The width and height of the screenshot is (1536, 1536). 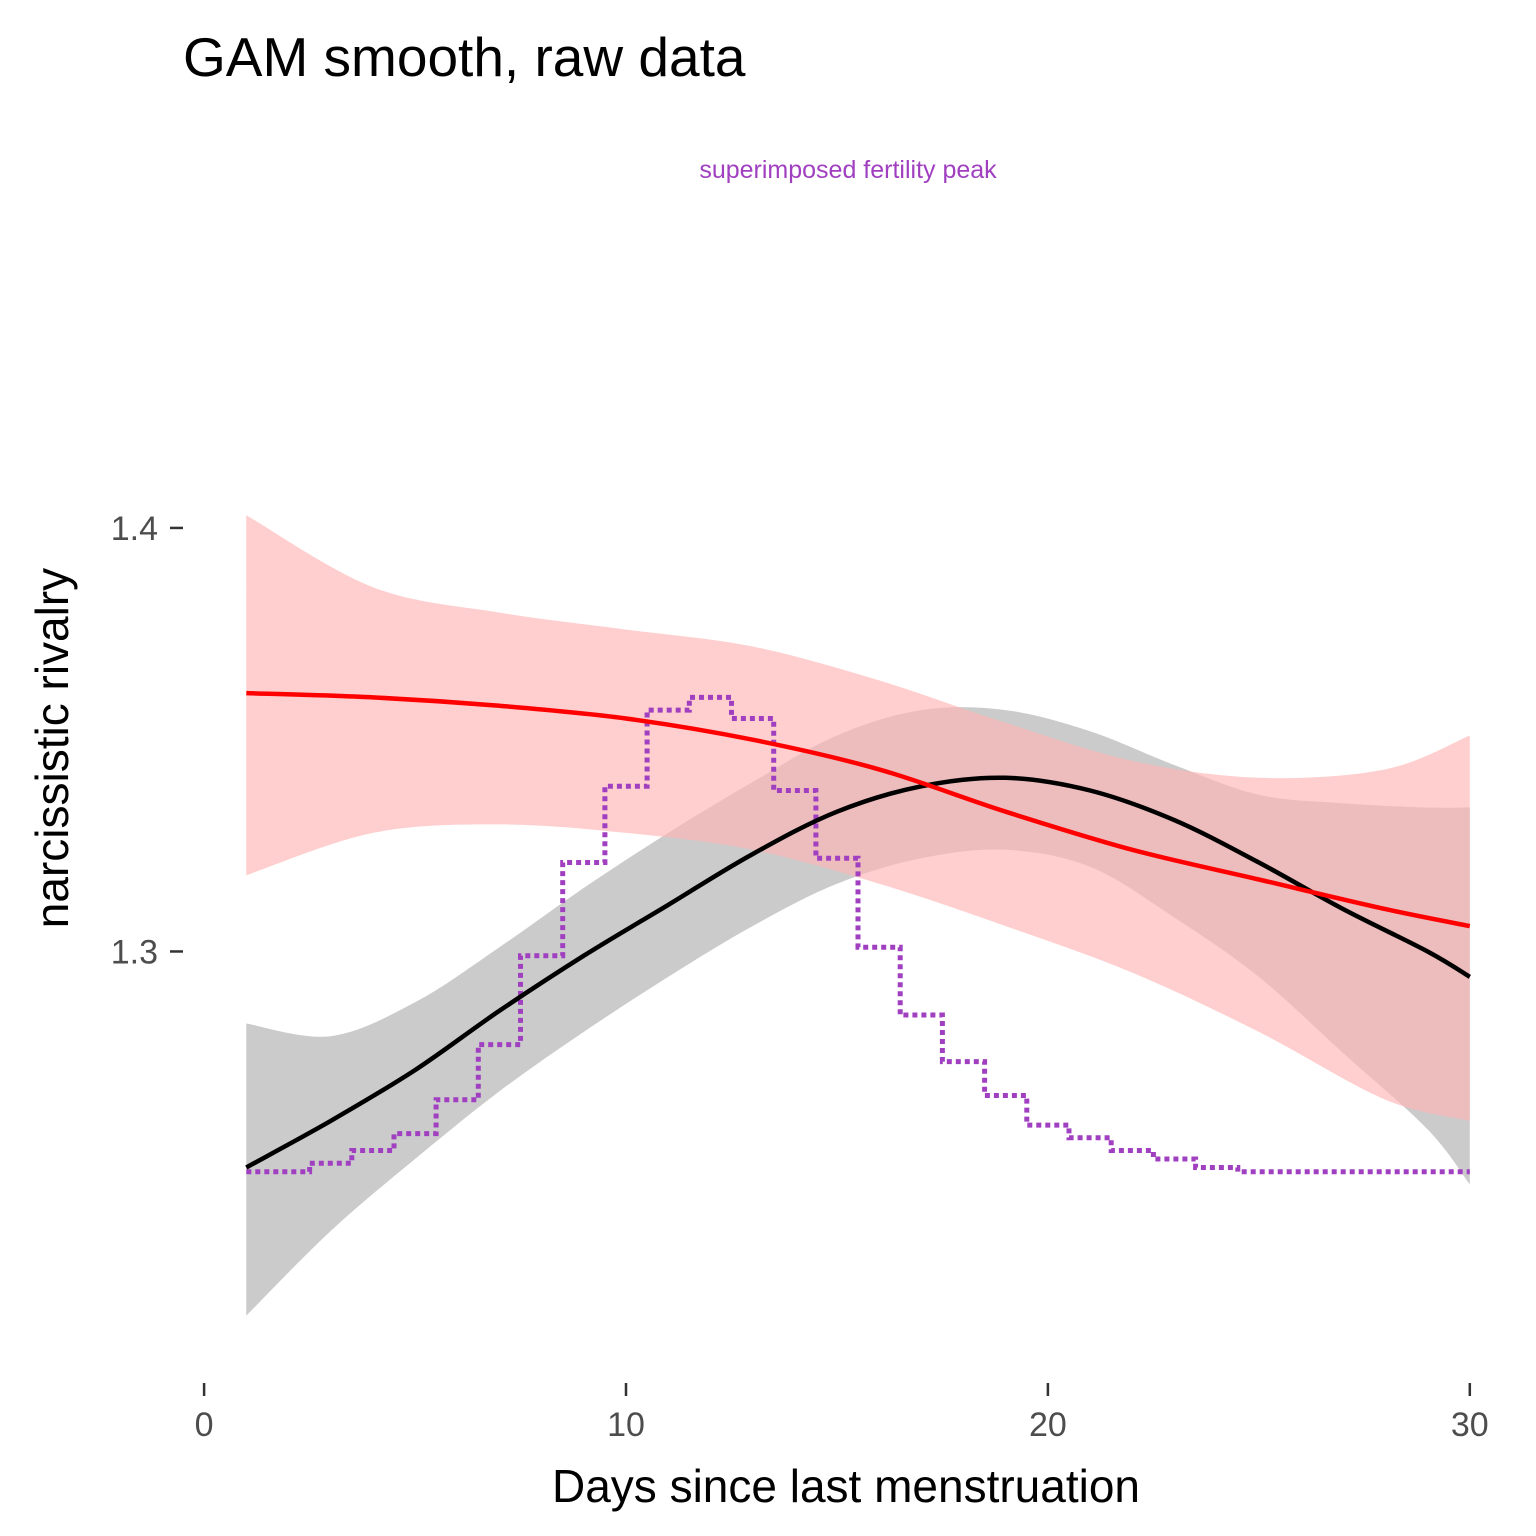 What do you see at coordinates (147, 740) in the screenshot?
I see `y-axis: 1.3 1.4` at bounding box center [147, 740].